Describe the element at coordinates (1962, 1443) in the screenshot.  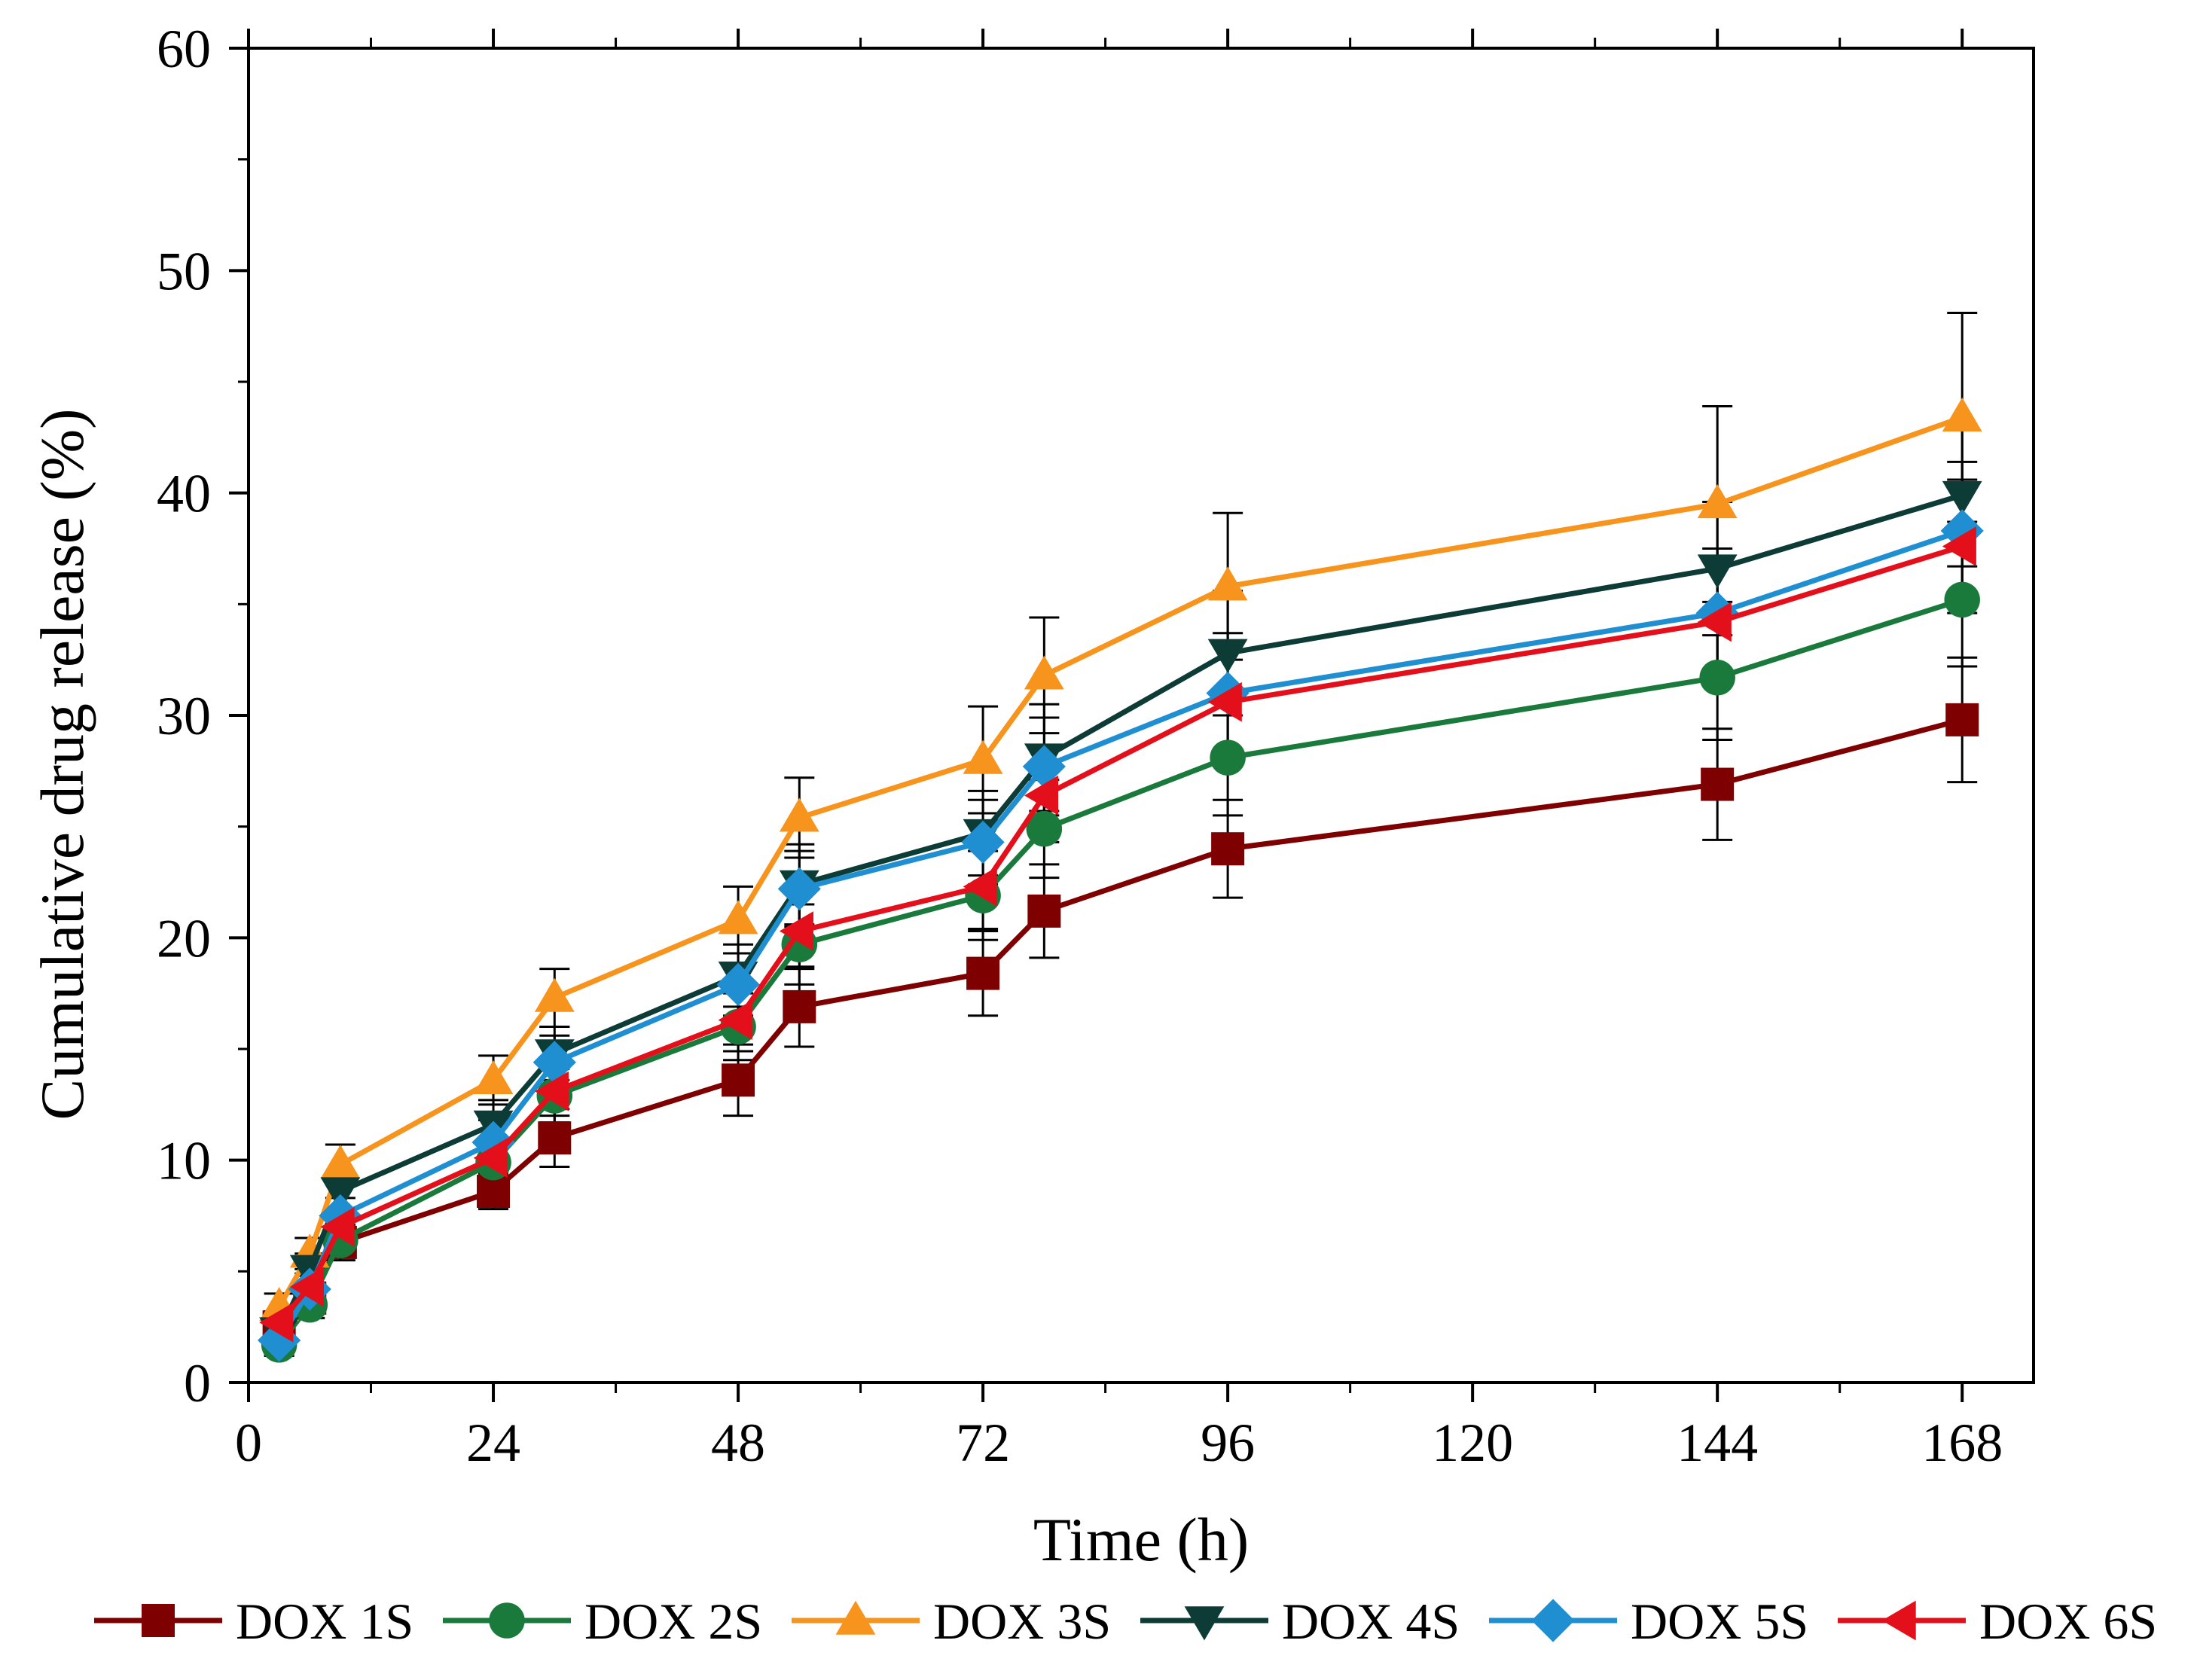
I see `x-tick-label: 168` at that location.